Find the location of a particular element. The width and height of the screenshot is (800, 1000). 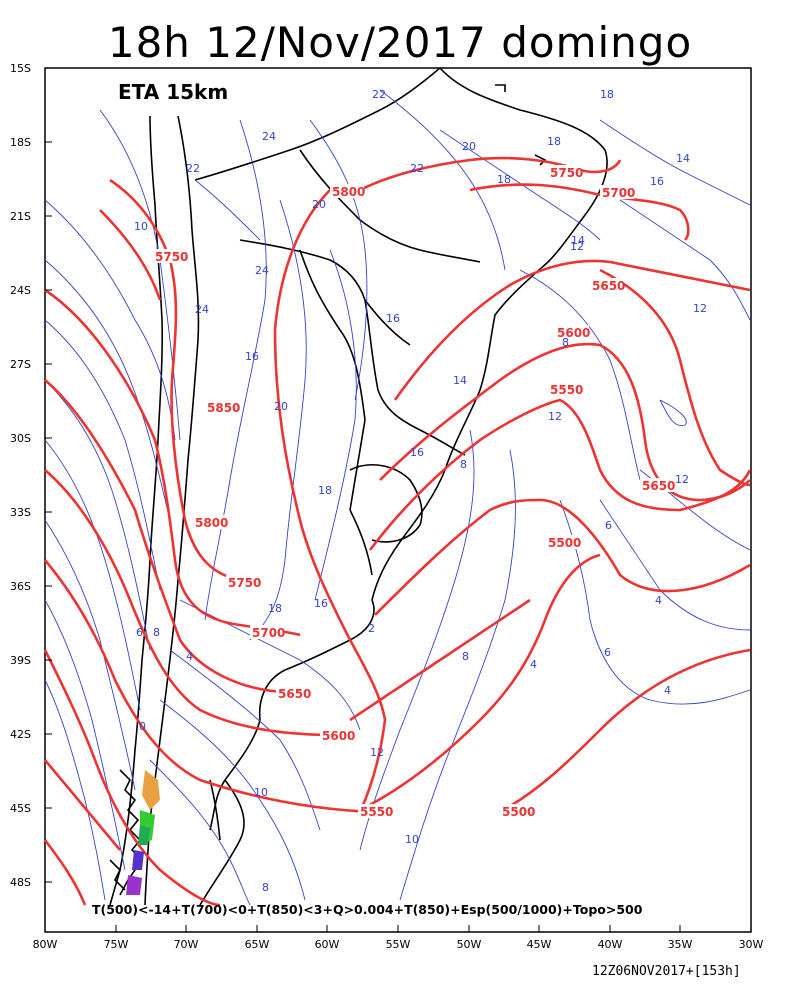

map-title: 18h 12/Nov/2017 domingo is located at coordinates (400, 42).